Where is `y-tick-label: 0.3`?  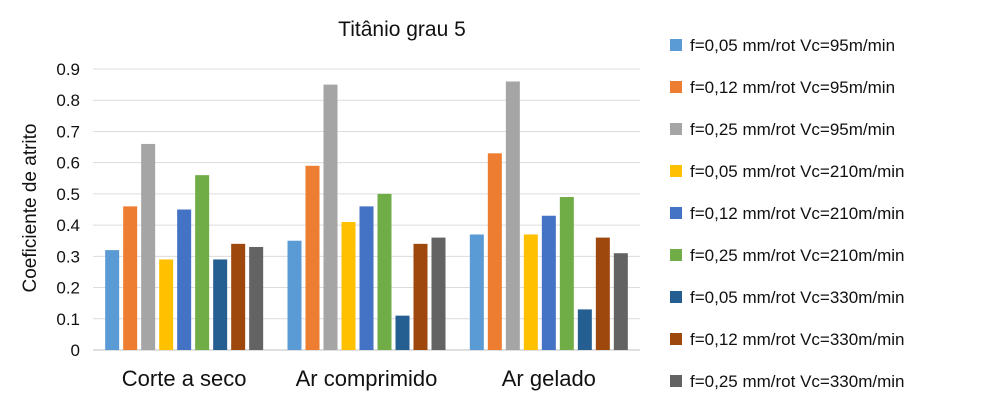 y-tick-label: 0.3 is located at coordinates (68, 256).